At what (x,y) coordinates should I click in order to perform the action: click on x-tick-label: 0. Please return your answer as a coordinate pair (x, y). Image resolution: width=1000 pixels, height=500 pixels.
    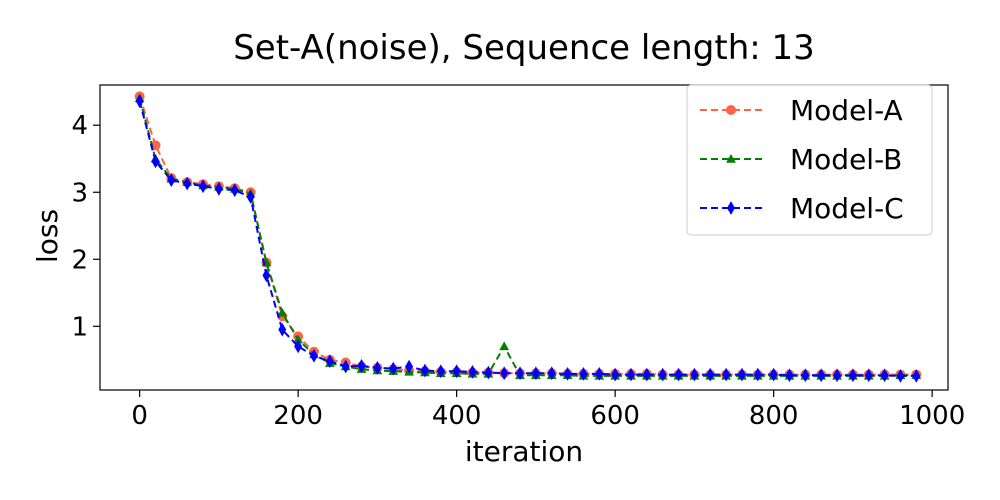
    Looking at the image, I should click on (139, 416).